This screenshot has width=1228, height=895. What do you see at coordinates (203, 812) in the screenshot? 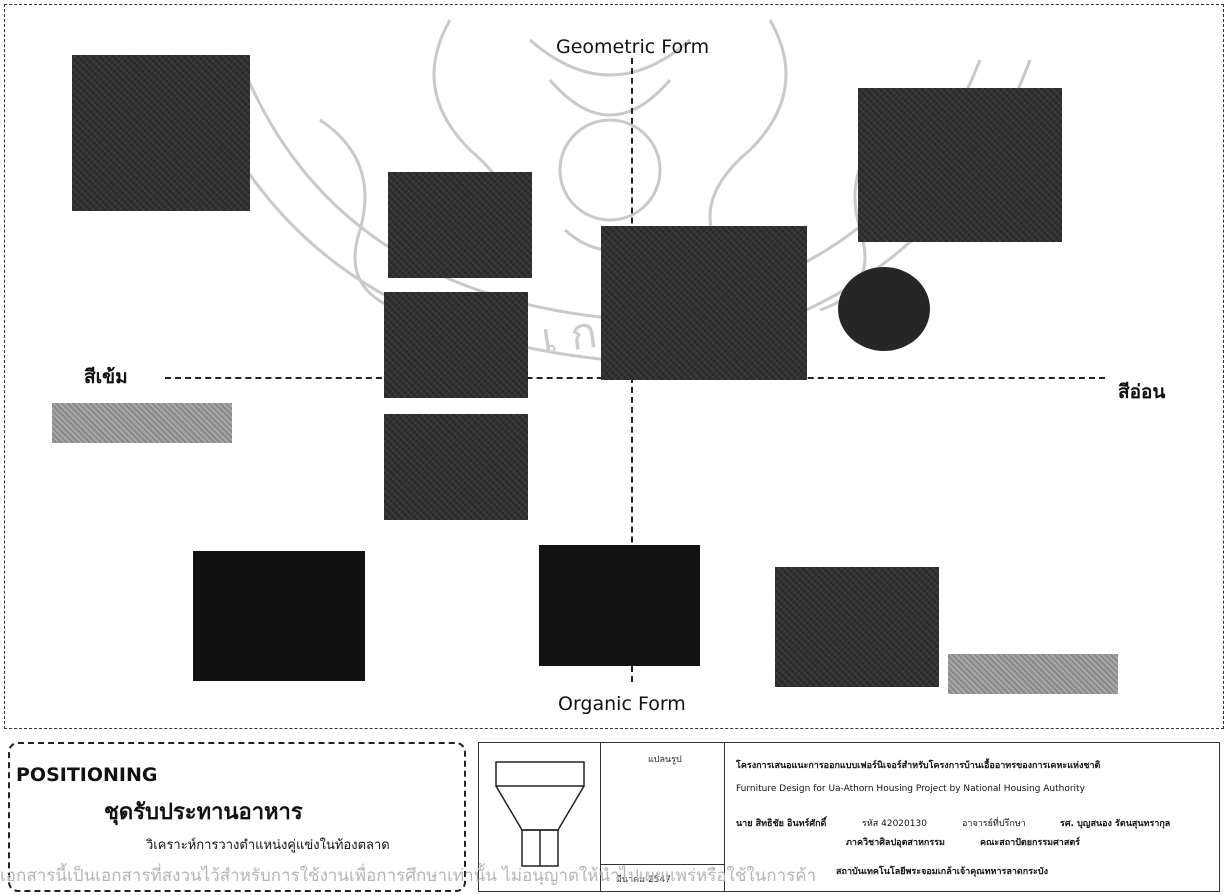
I see `positioning-subtitle: ชุดรับประทานอาหาร` at bounding box center [203, 812].